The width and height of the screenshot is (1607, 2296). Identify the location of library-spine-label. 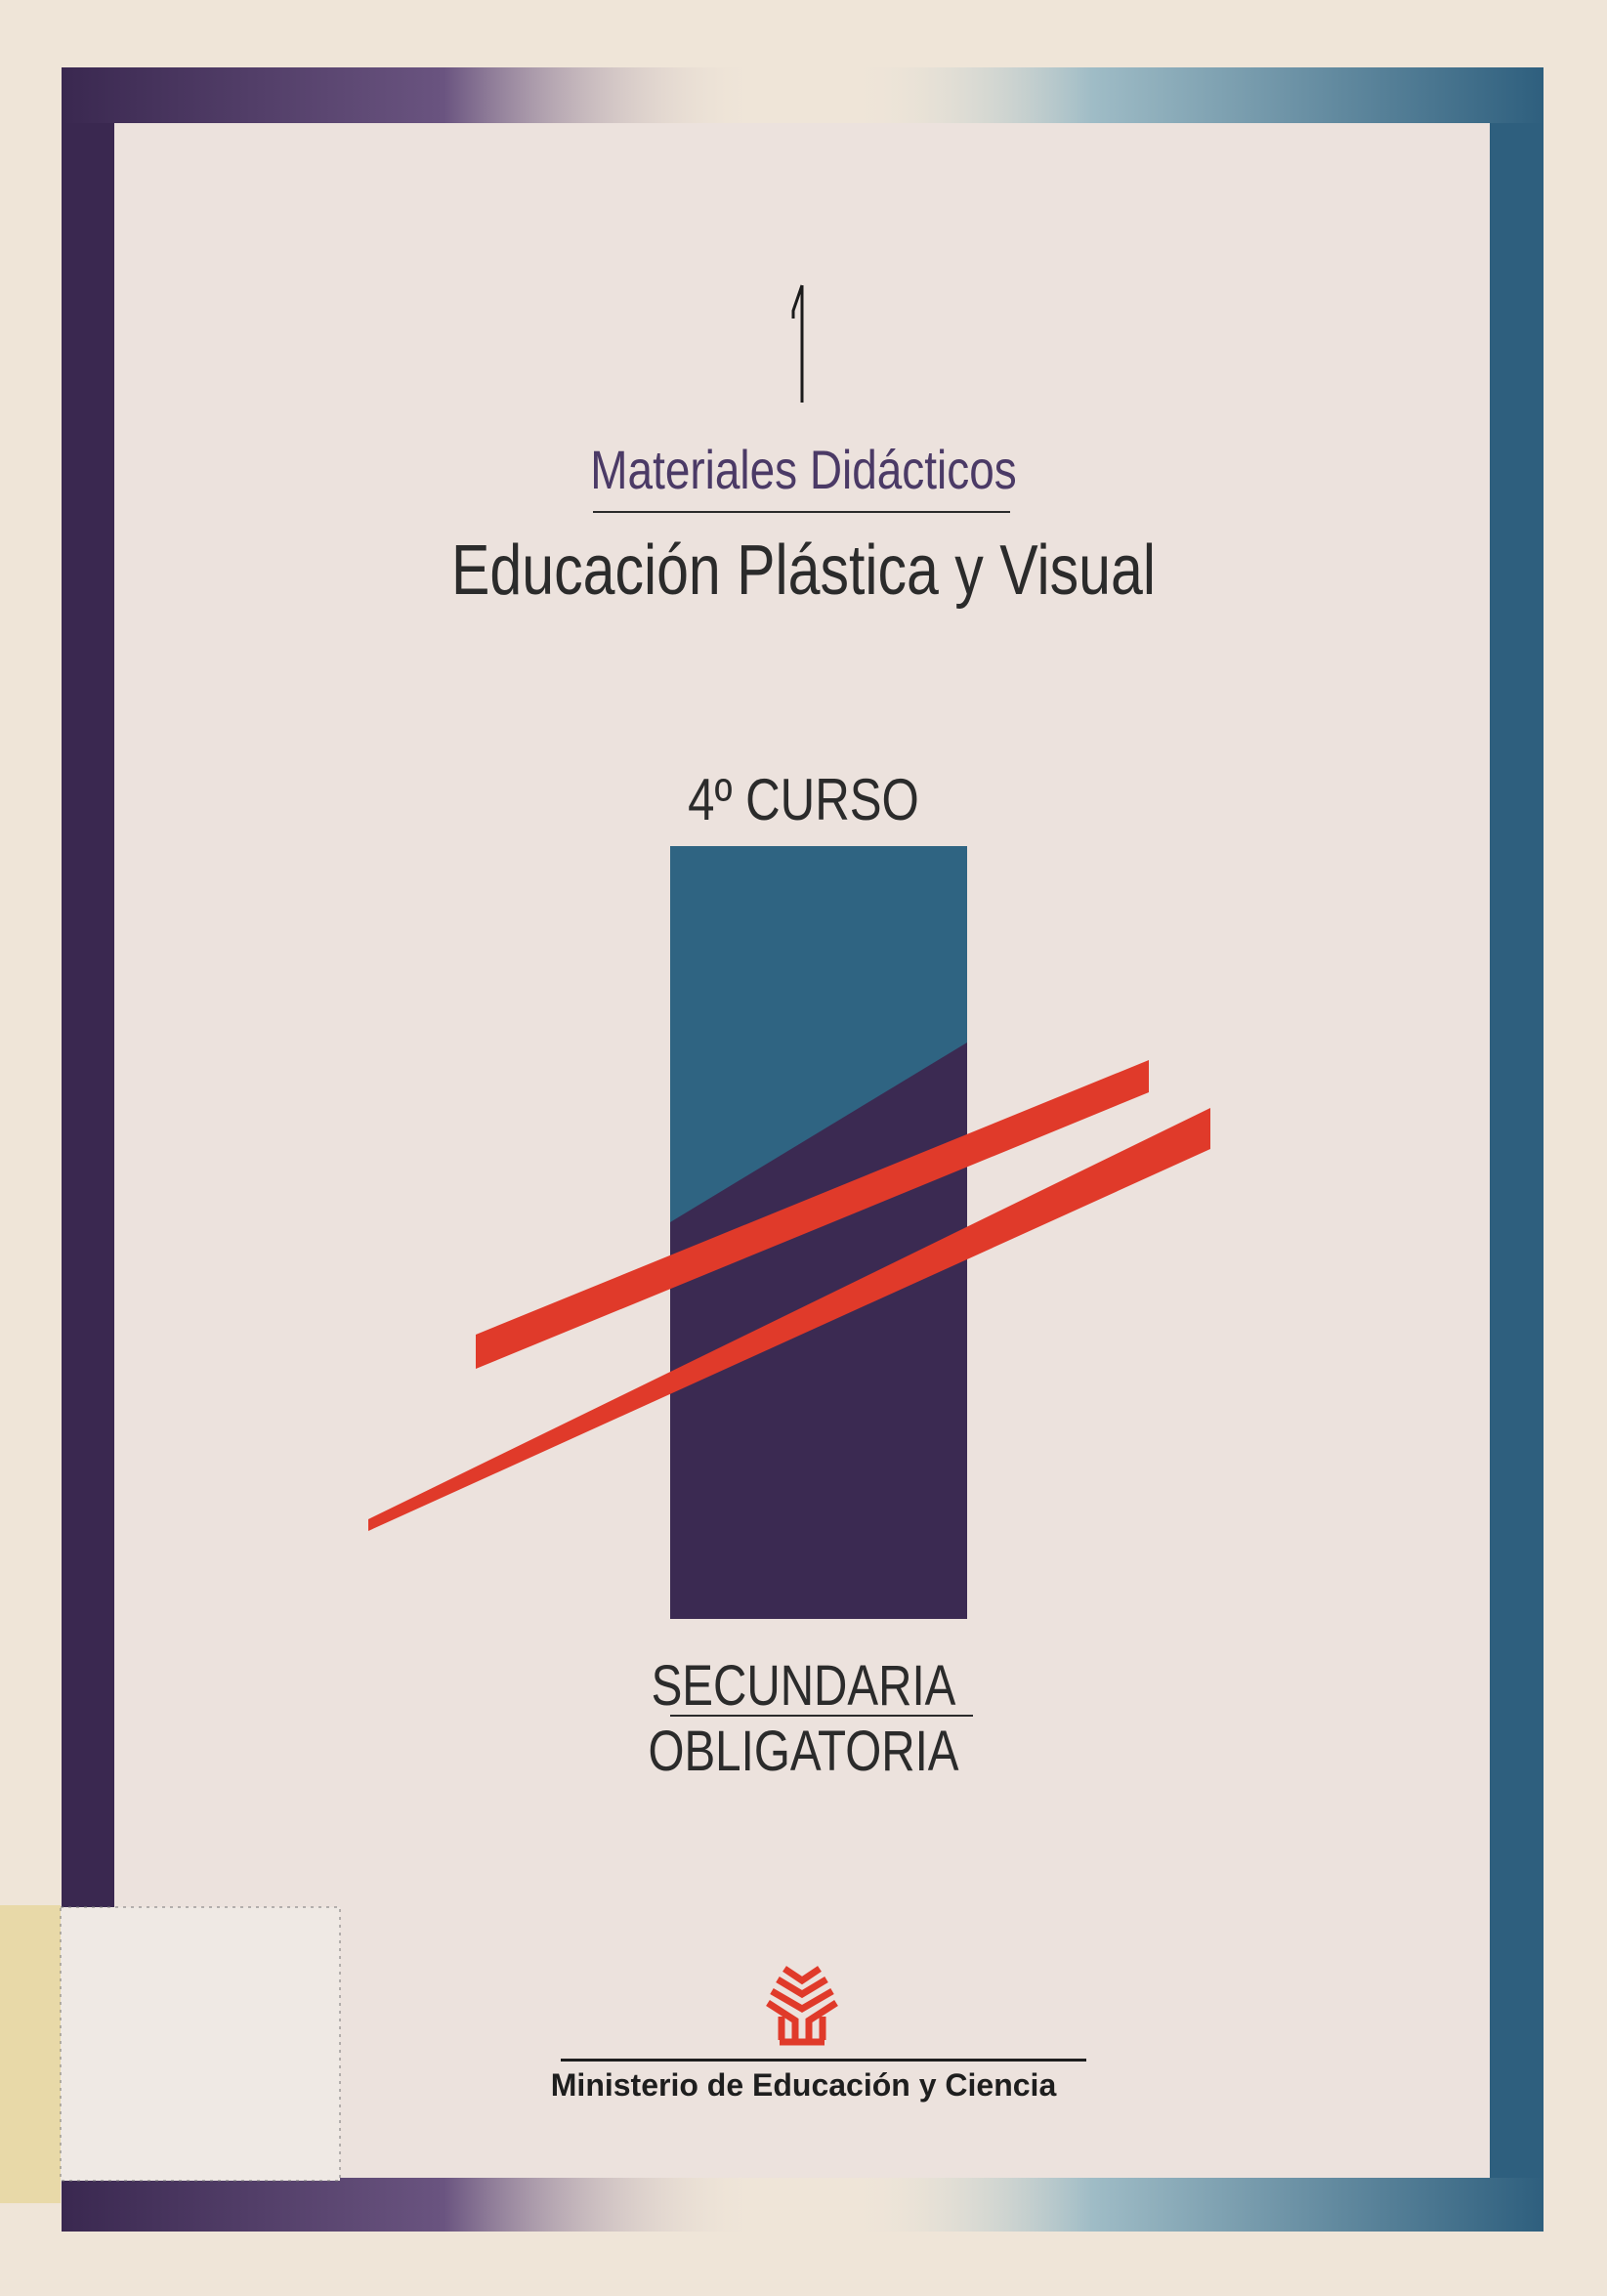
(31, 2054).